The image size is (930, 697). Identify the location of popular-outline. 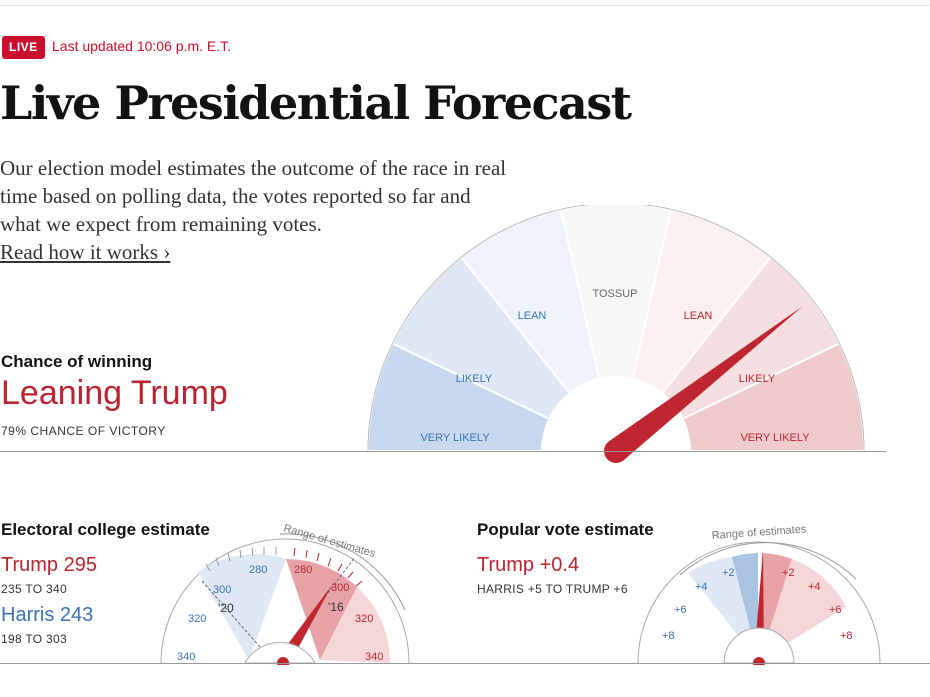
(759, 602).